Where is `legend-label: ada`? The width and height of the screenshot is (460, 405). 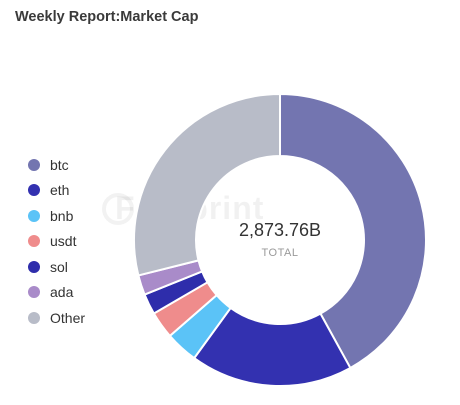
legend-label: ada is located at coordinates (62, 292).